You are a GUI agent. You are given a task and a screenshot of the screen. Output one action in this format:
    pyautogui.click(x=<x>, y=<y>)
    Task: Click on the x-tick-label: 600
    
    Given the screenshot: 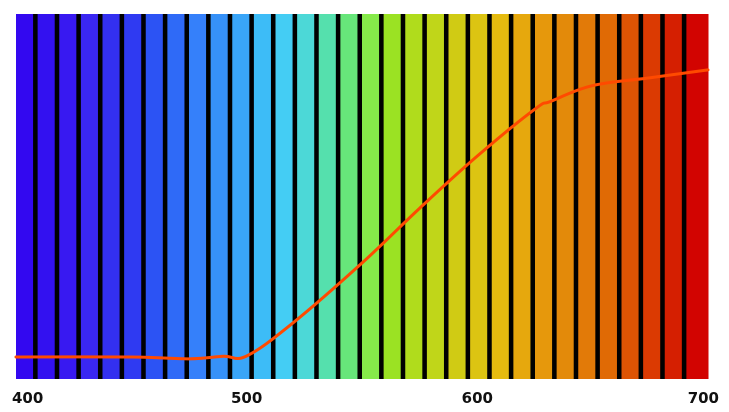 What is the action you would take?
    pyautogui.click(x=477, y=398)
    